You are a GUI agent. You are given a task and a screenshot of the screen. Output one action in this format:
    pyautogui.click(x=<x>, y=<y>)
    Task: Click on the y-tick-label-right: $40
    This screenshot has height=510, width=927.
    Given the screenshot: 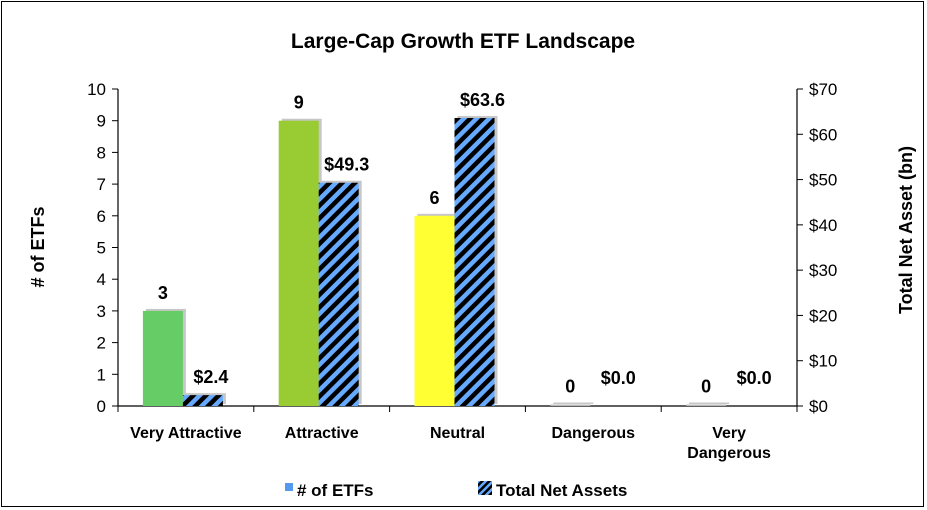 What is the action you would take?
    pyautogui.click(x=823, y=225)
    